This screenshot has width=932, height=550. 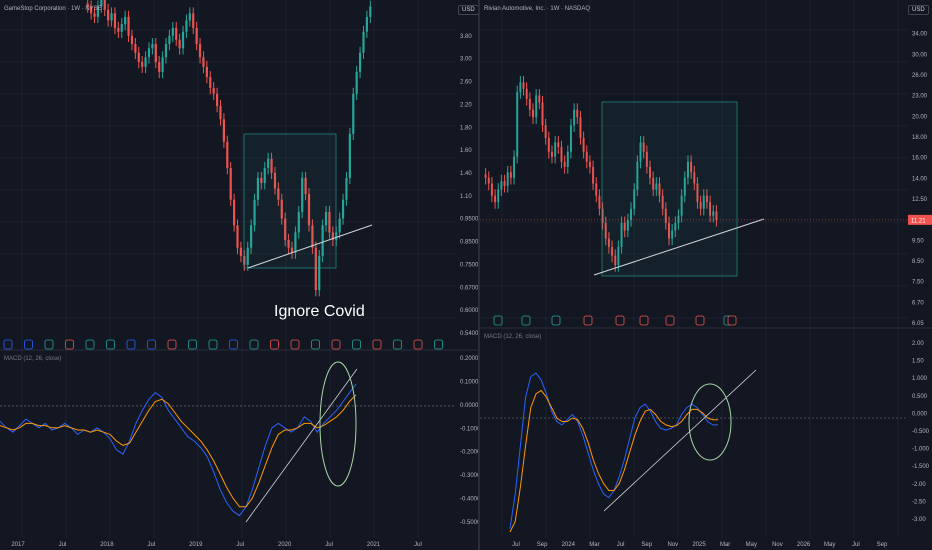 What do you see at coordinates (920, 219) in the screenshot?
I see `last-price-tag` at bounding box center [920, 219].